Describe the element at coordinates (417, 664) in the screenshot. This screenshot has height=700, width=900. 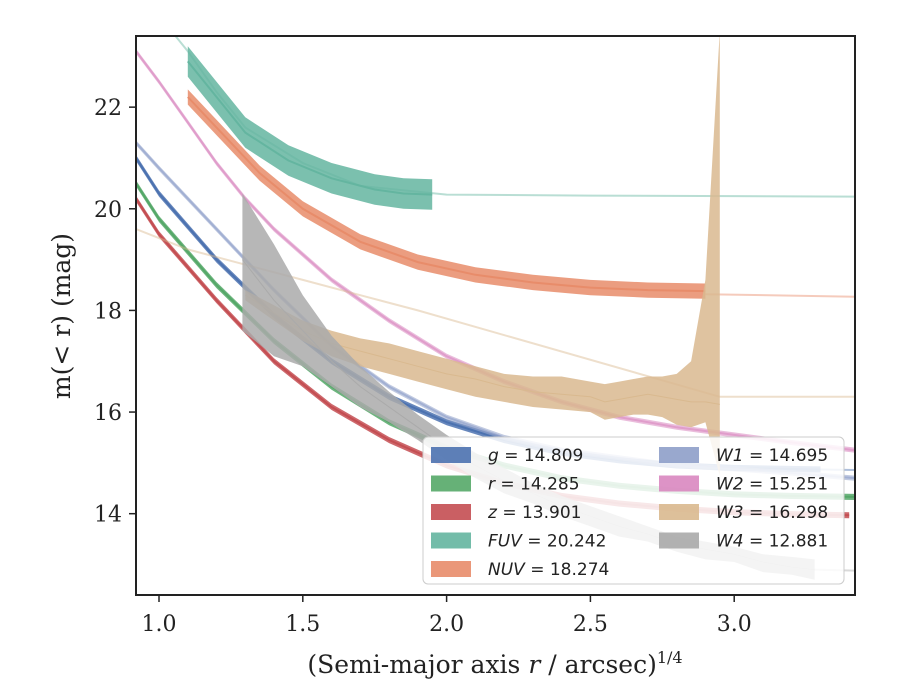
I see `x-axis-title-main: (Semi-major axis` at that location.